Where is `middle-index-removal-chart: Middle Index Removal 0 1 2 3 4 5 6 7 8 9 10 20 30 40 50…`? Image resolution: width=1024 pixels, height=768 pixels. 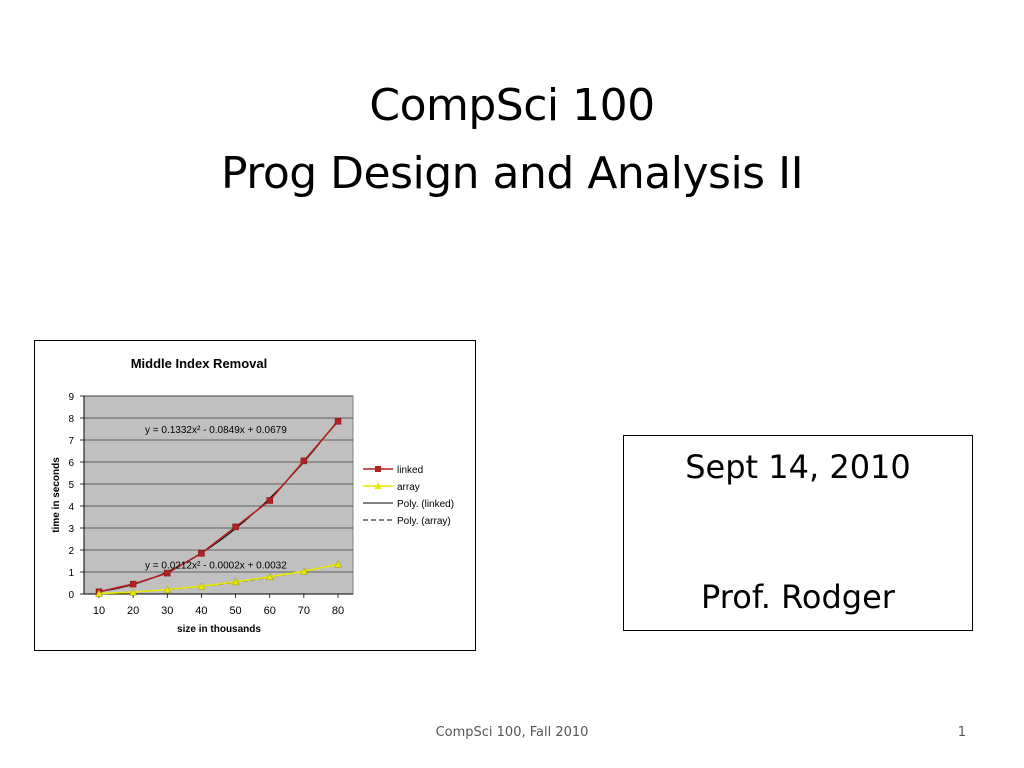 middle-index-removal-chart: Middle Index Removal 0 1 2 3 4 5 6 7 8 9 10 20 30 40 50… is located at coordinates (252, 495).